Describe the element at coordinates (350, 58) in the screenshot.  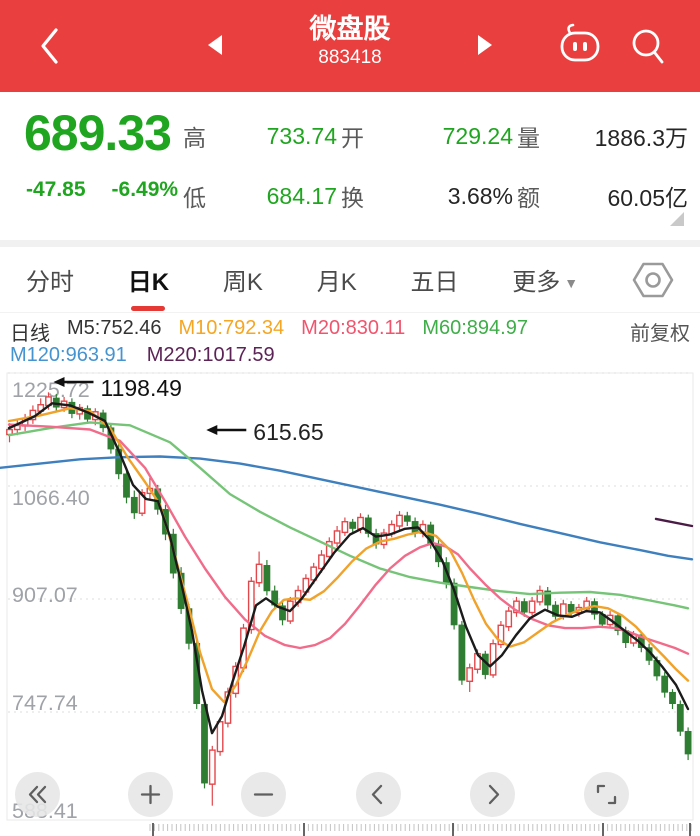
I see `stock-code: 883418` at that location.